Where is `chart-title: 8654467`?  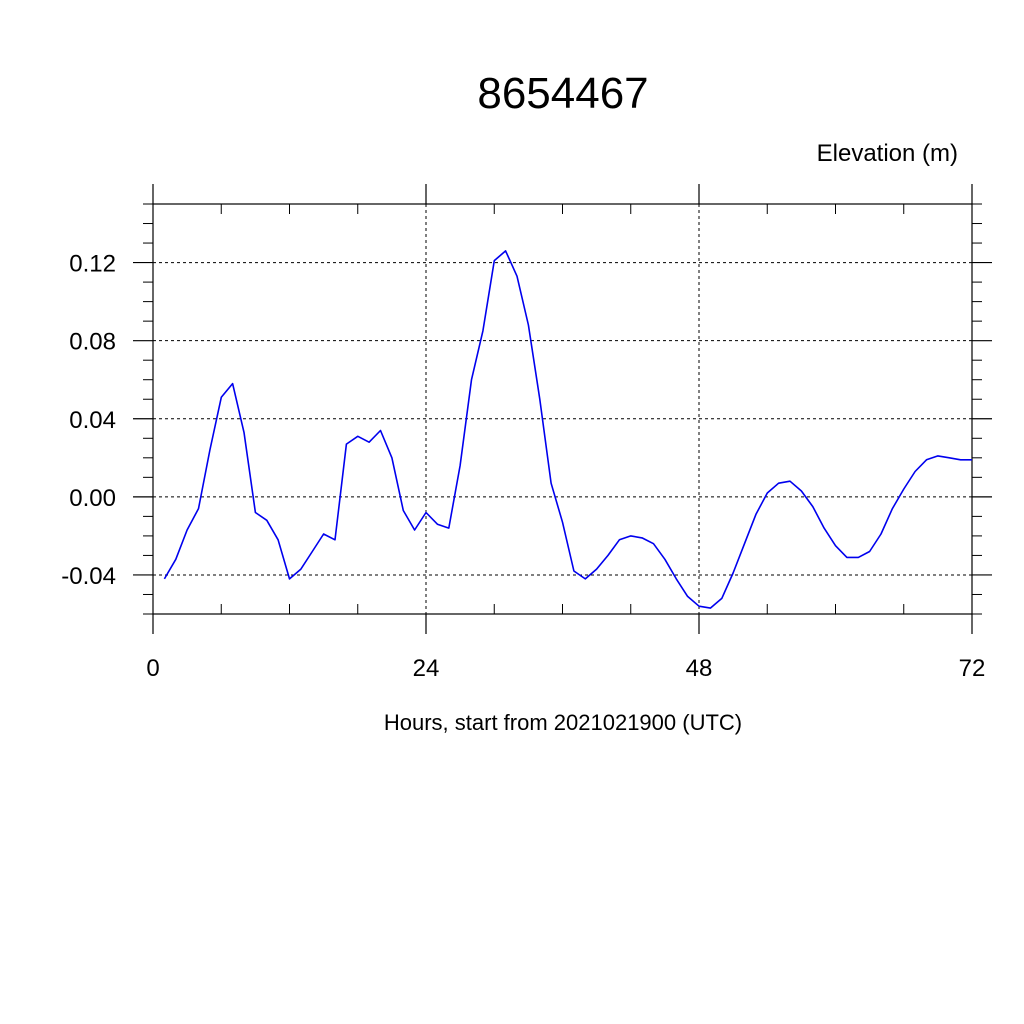 chart-title: 8654467 is located at coordinates (562, 93).